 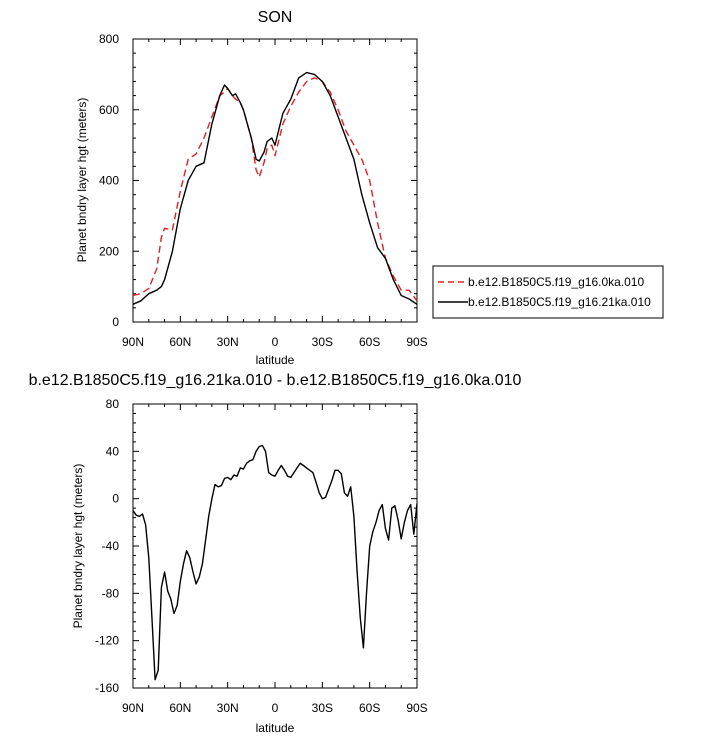 I want to click on top-x-tick-label: 60S, so click(x=369, y=342).